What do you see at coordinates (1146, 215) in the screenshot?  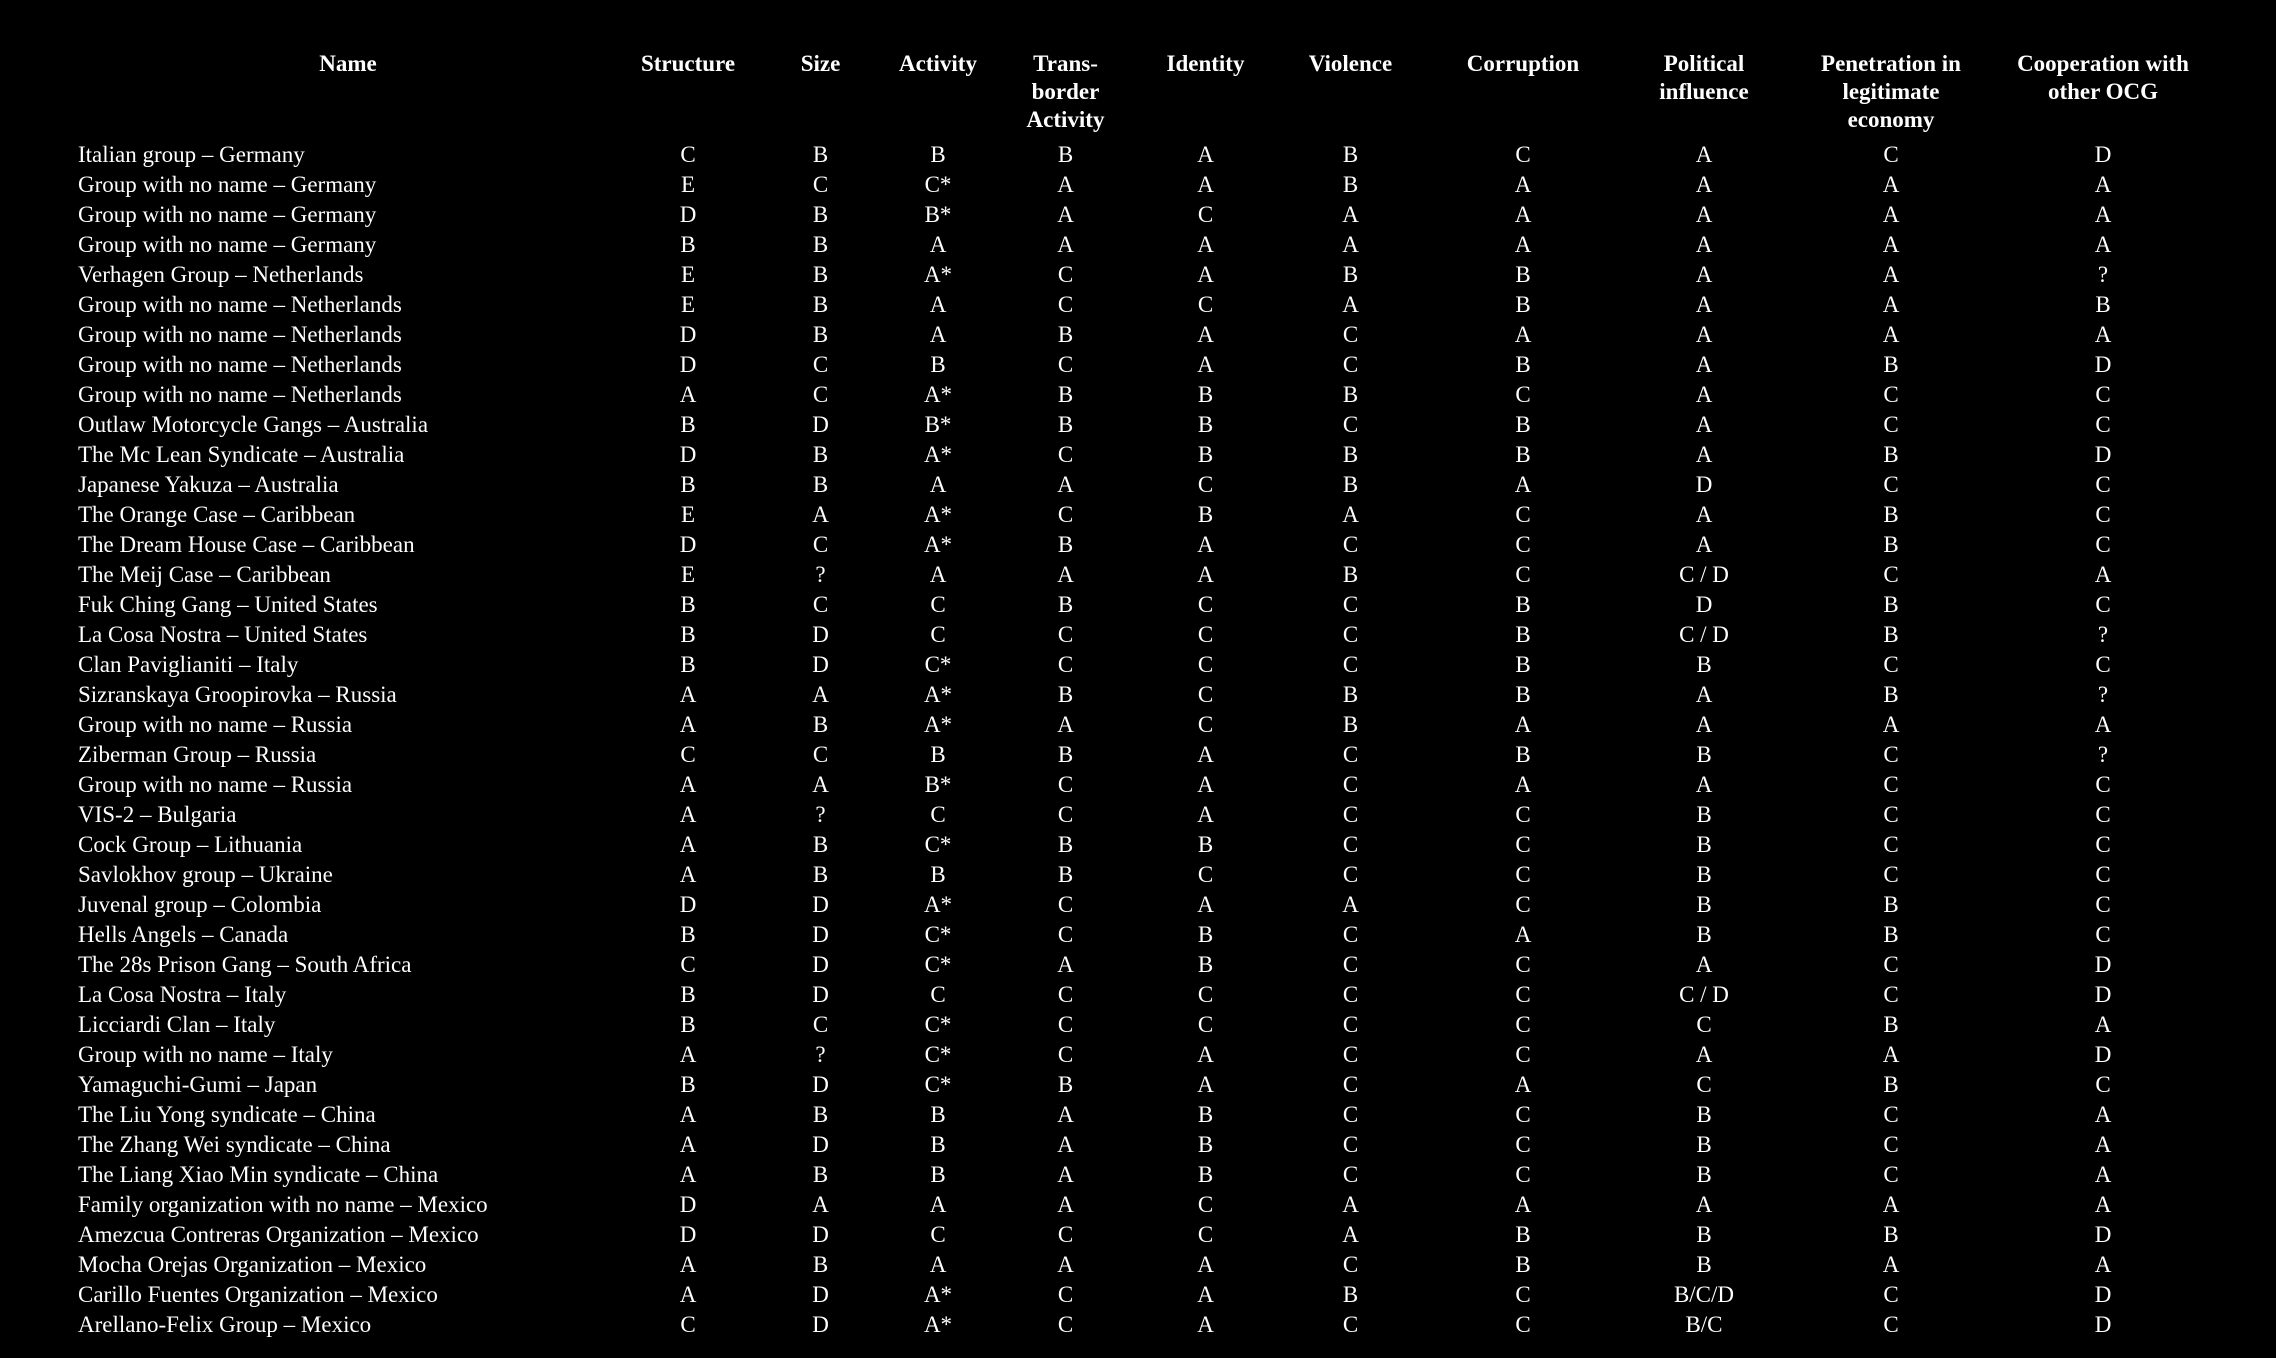 I see `table-row: Group with no name – Germany D B B* A C A A A A A` at bounding box center [1146, 215].